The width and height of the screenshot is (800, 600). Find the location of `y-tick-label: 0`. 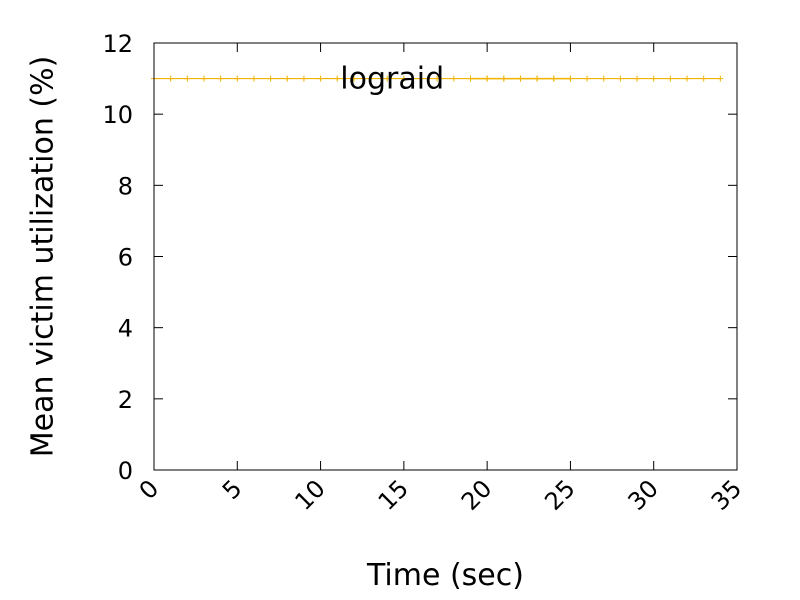

y-tick-label: 0 is located at coordinates (125, 471).